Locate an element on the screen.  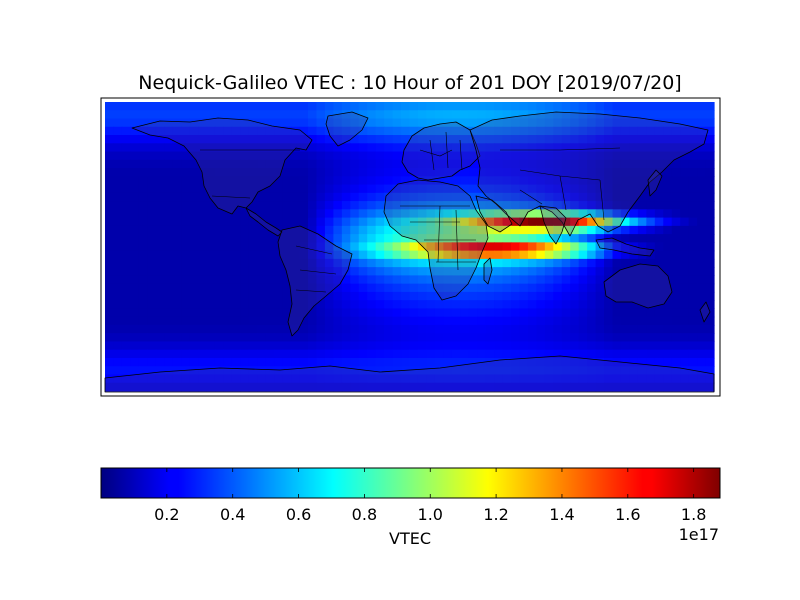
colorbar-tick-label: 1.2 is located at coordinates (495, 514).